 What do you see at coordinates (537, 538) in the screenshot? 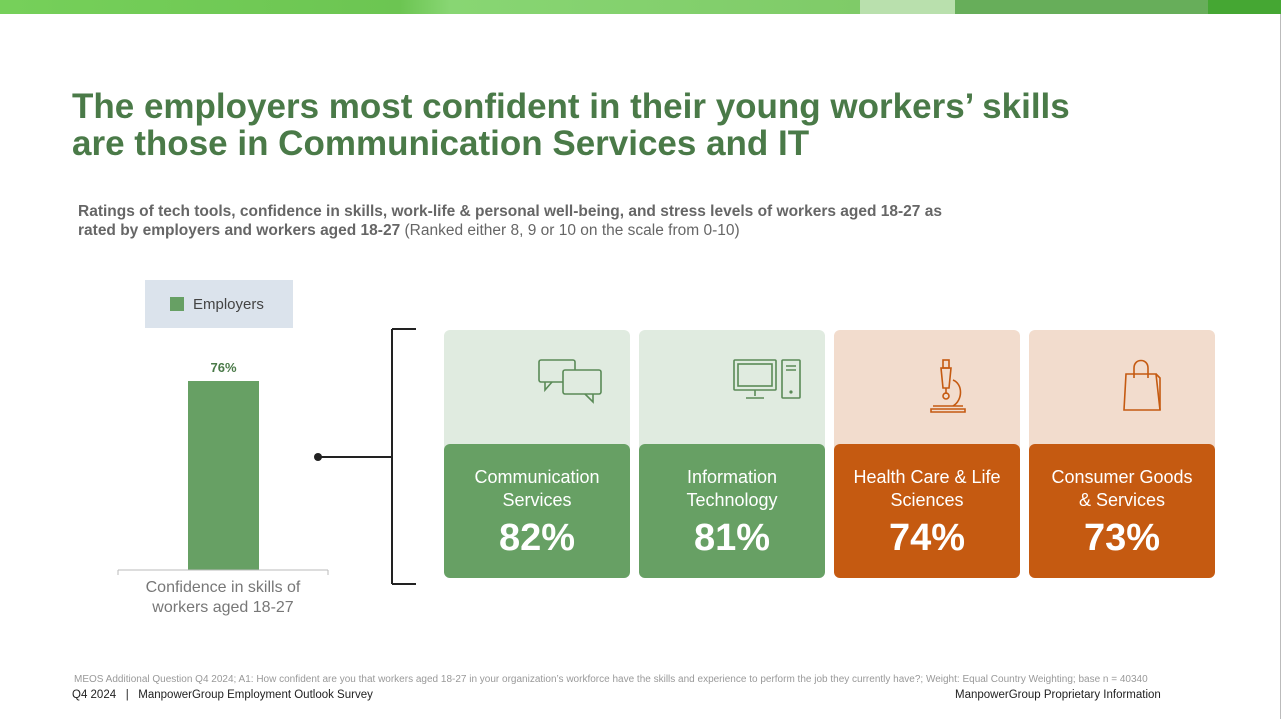
I see `tile-percentage: 82%` at bounding box center [537, 538].